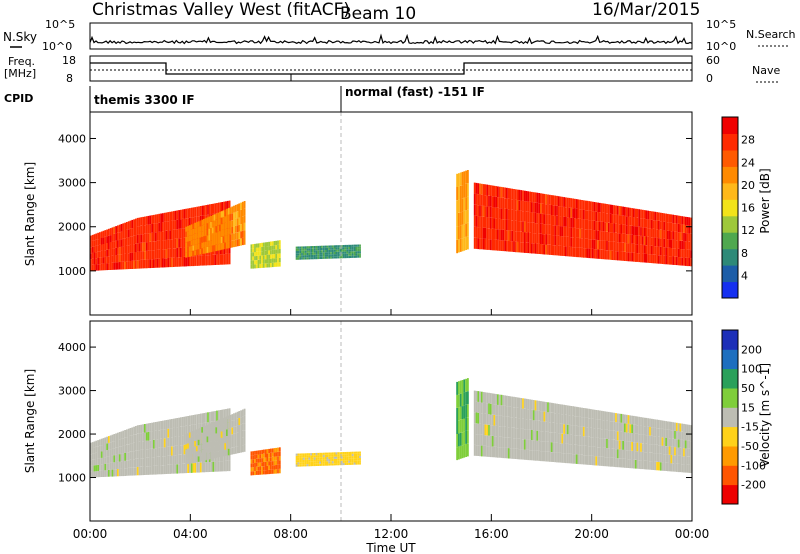  What do you see at coordinates (646, 10) in the screenshot?
I see `date-label: 16/Mar/2015` at bounding box center [646, 10].